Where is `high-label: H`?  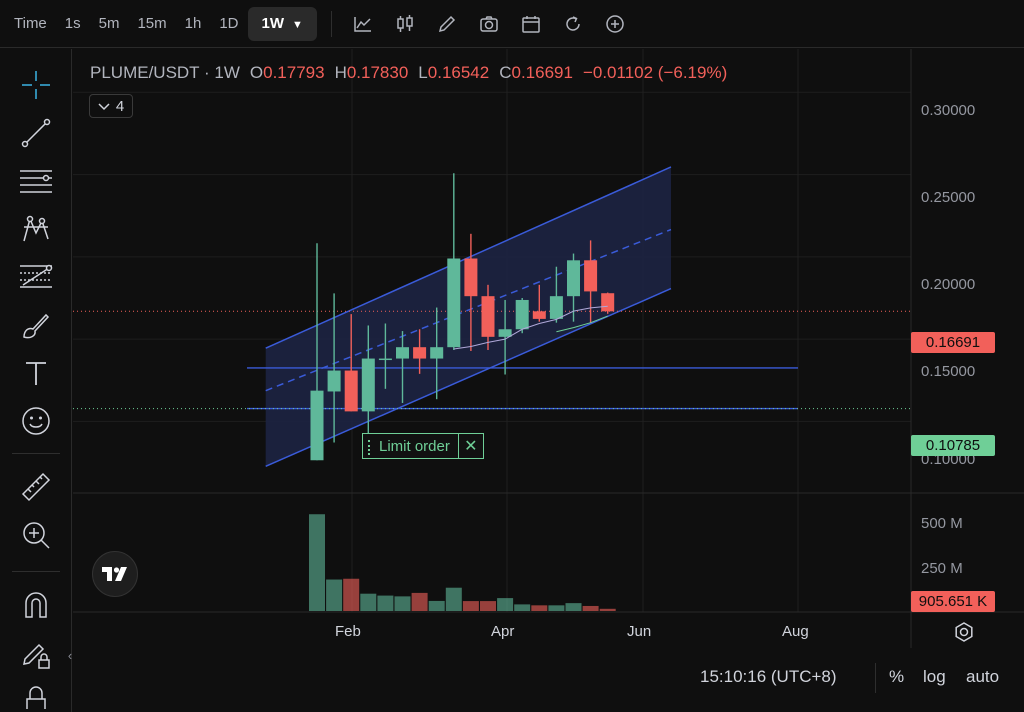
high-label: H is located at coordinates (340, 72).